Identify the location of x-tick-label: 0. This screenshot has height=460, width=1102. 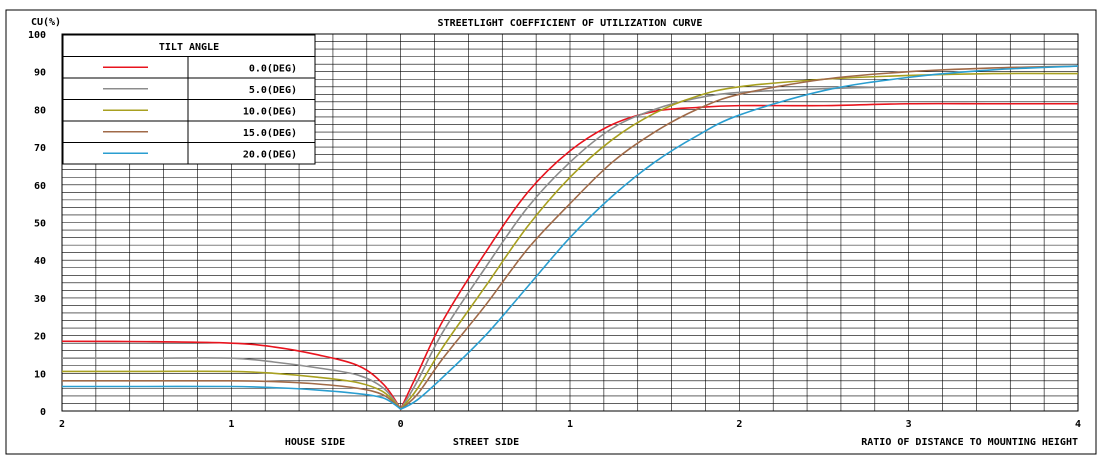
(401, 424).